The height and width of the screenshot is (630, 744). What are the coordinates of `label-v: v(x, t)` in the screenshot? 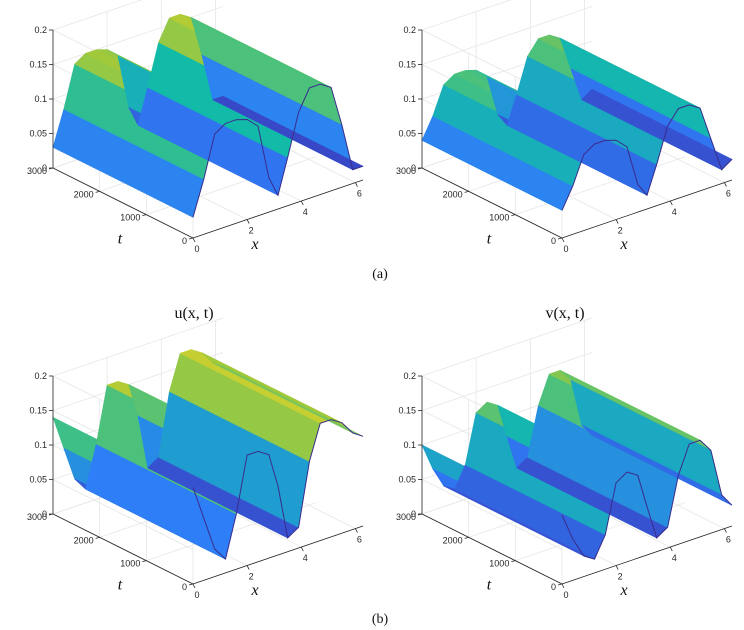 It's located at (564, 313).